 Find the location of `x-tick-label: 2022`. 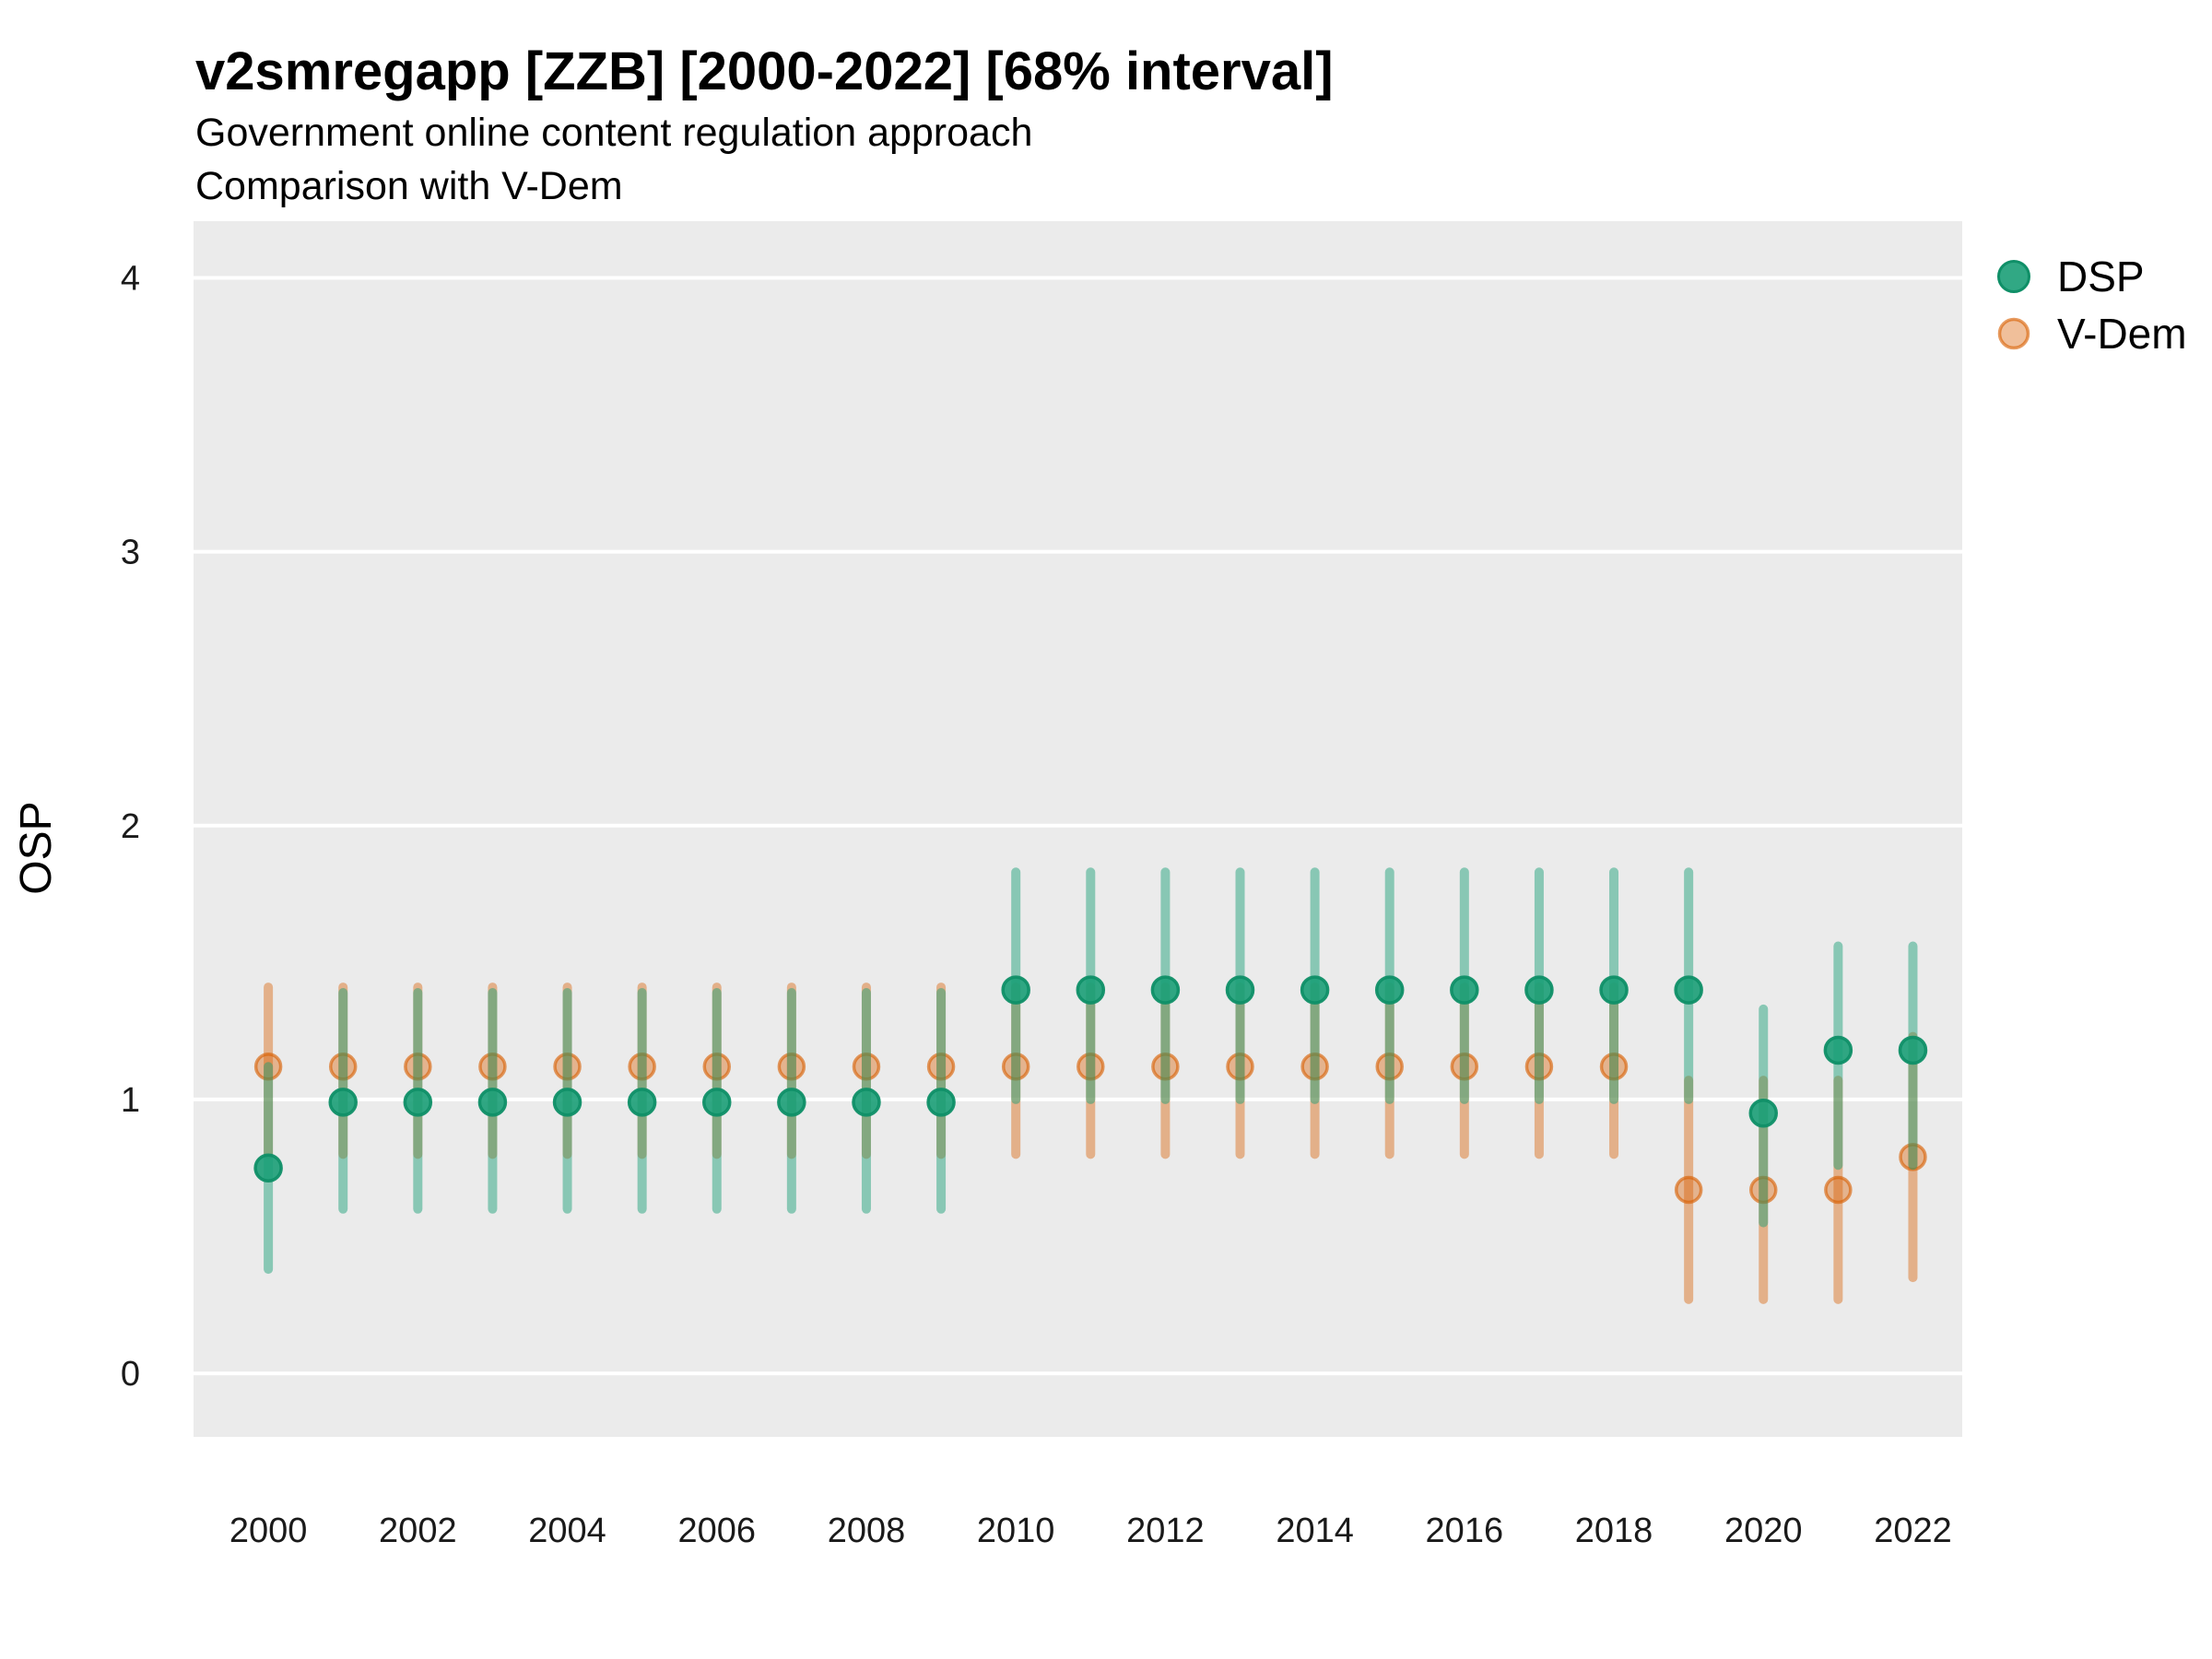

x-tick-label: 2022 is located at coordinates (1913, 1531).